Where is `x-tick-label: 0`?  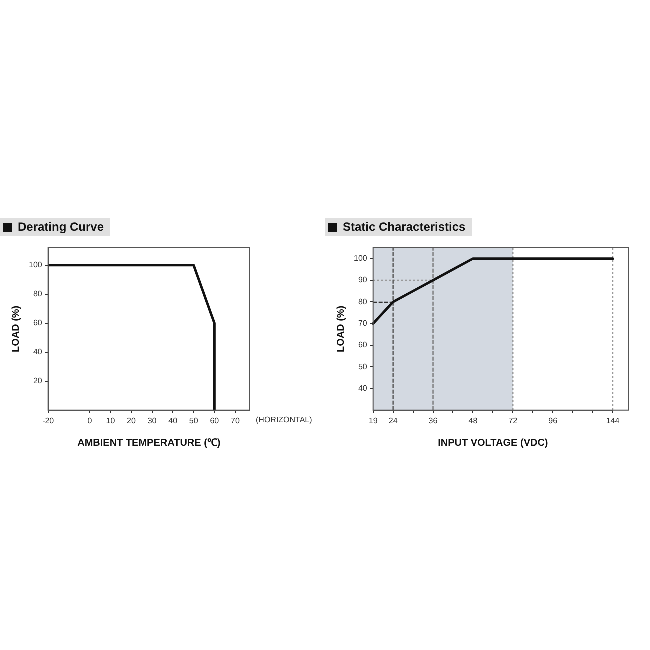 x-tick-label: 0 is located at coordinates (90, 421).